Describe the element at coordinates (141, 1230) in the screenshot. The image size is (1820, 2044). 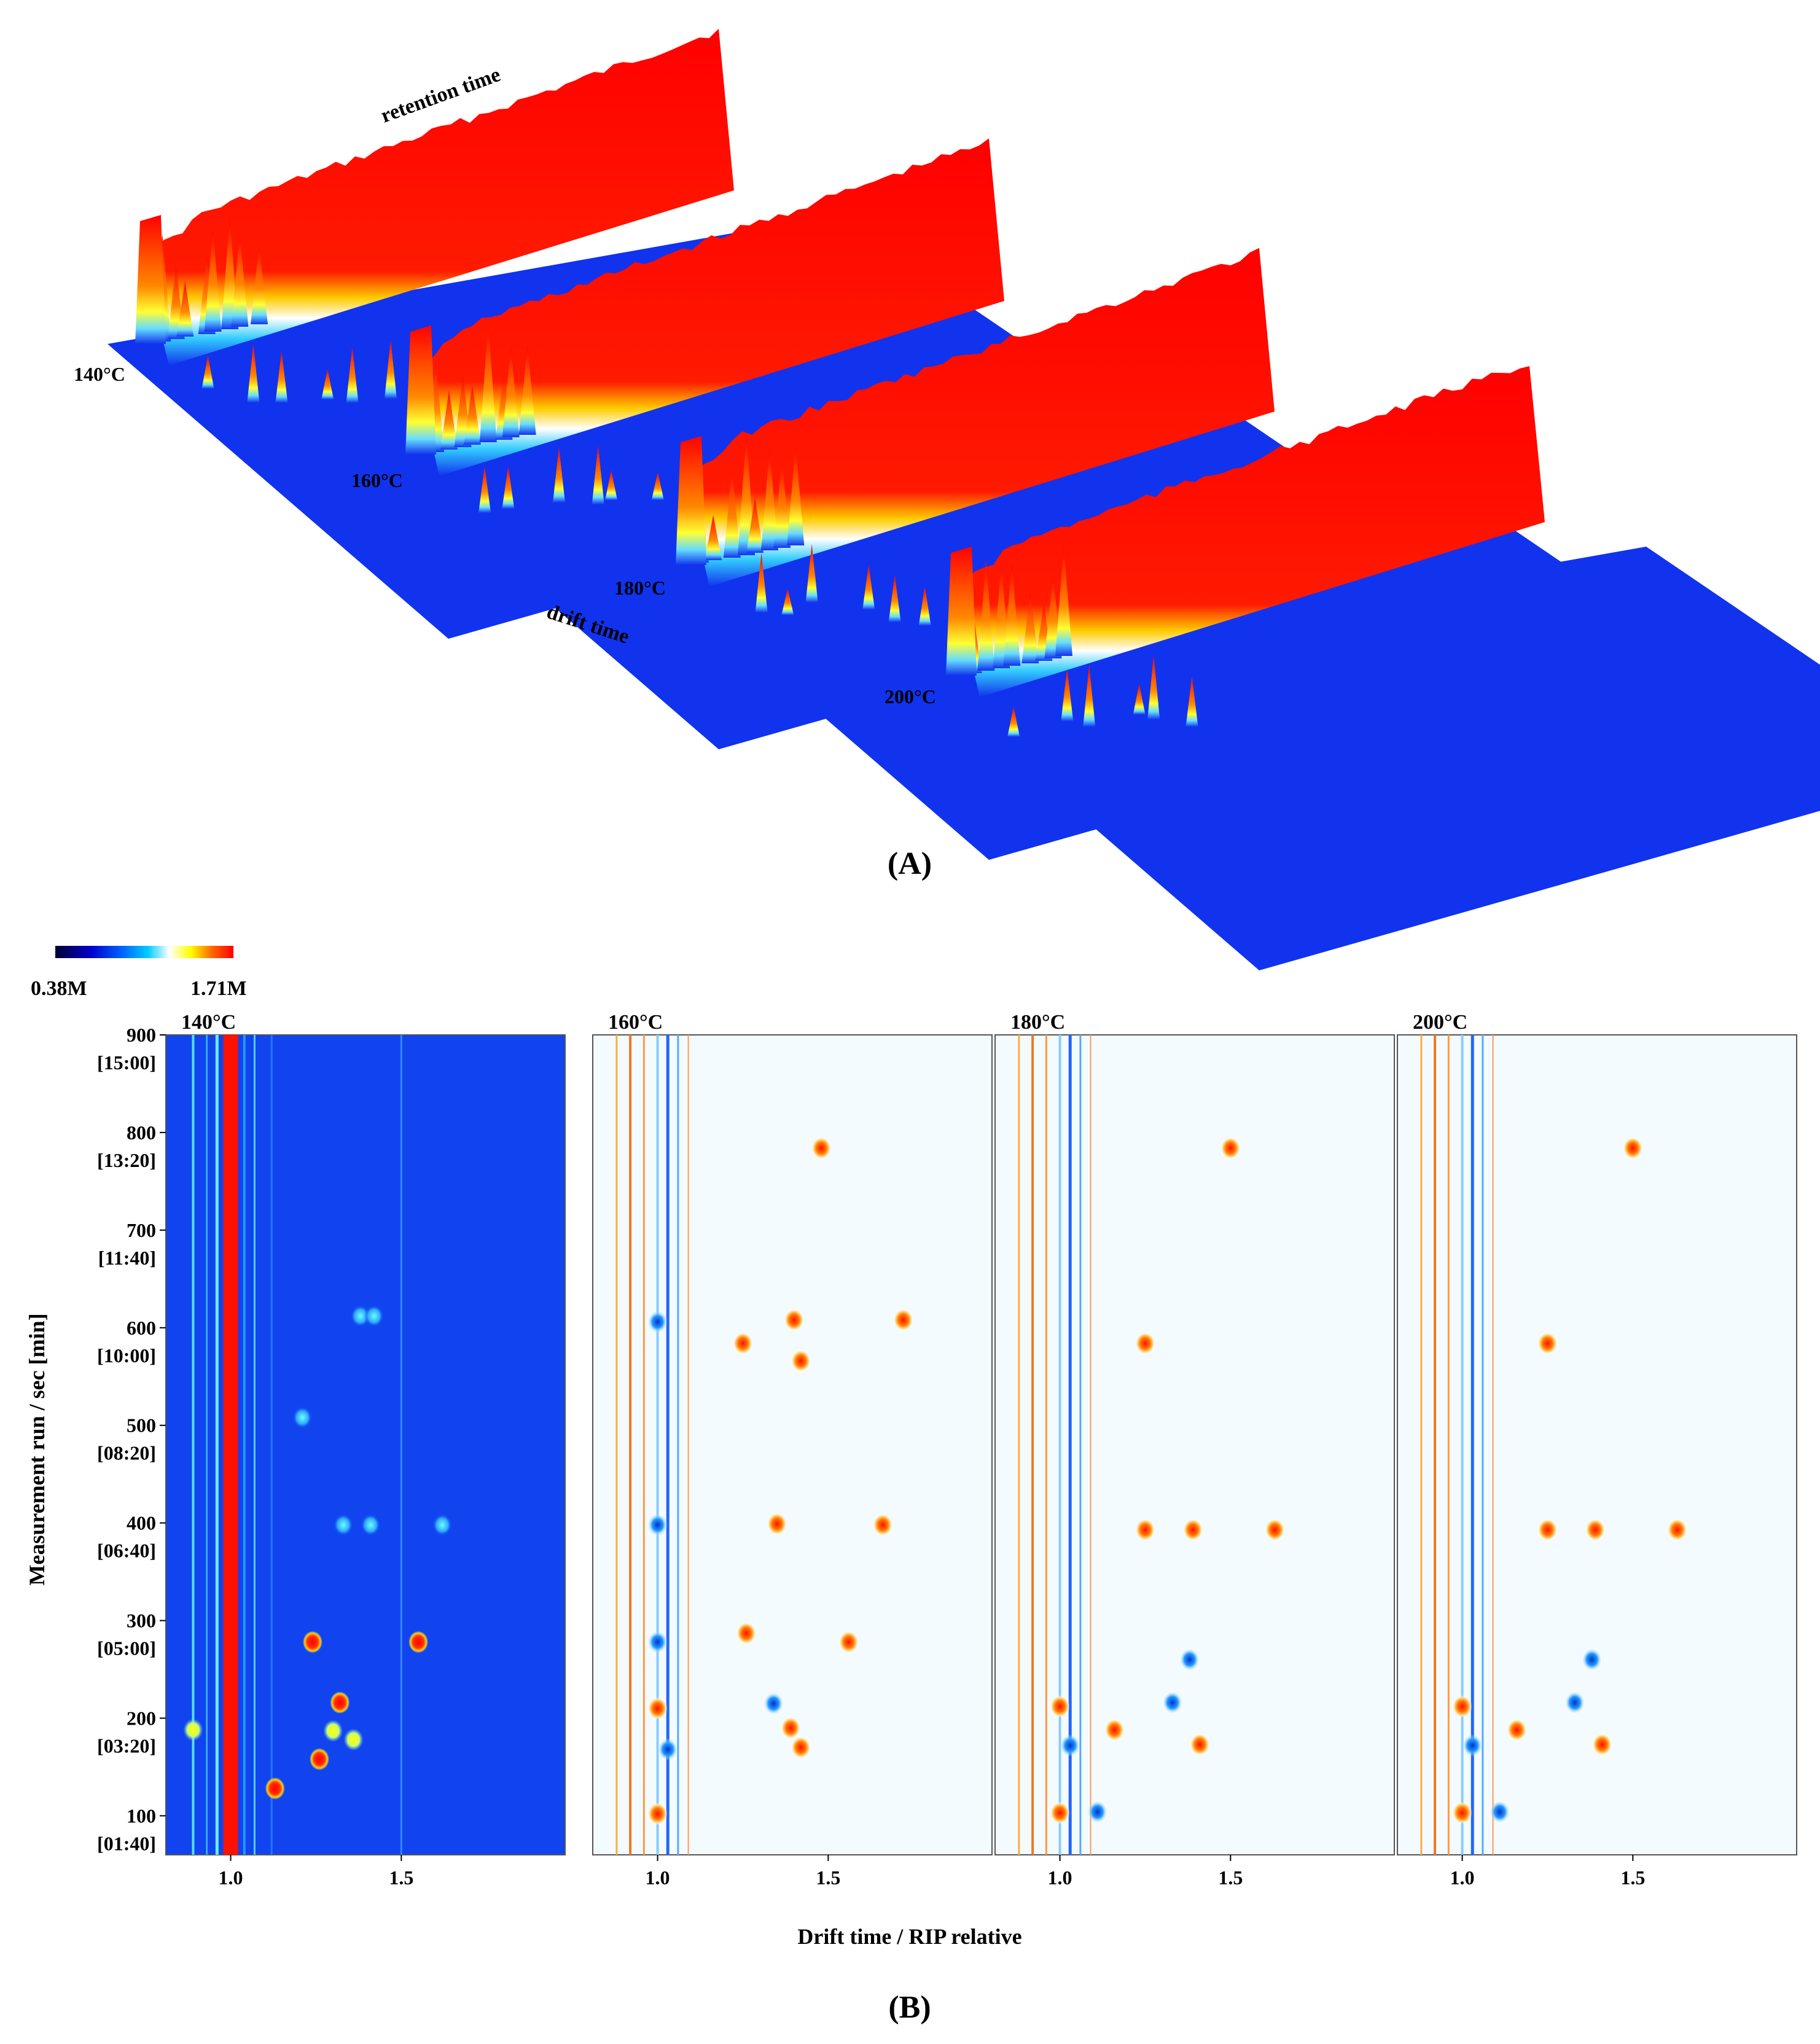
I see `y-tick-label: 700` at that location.